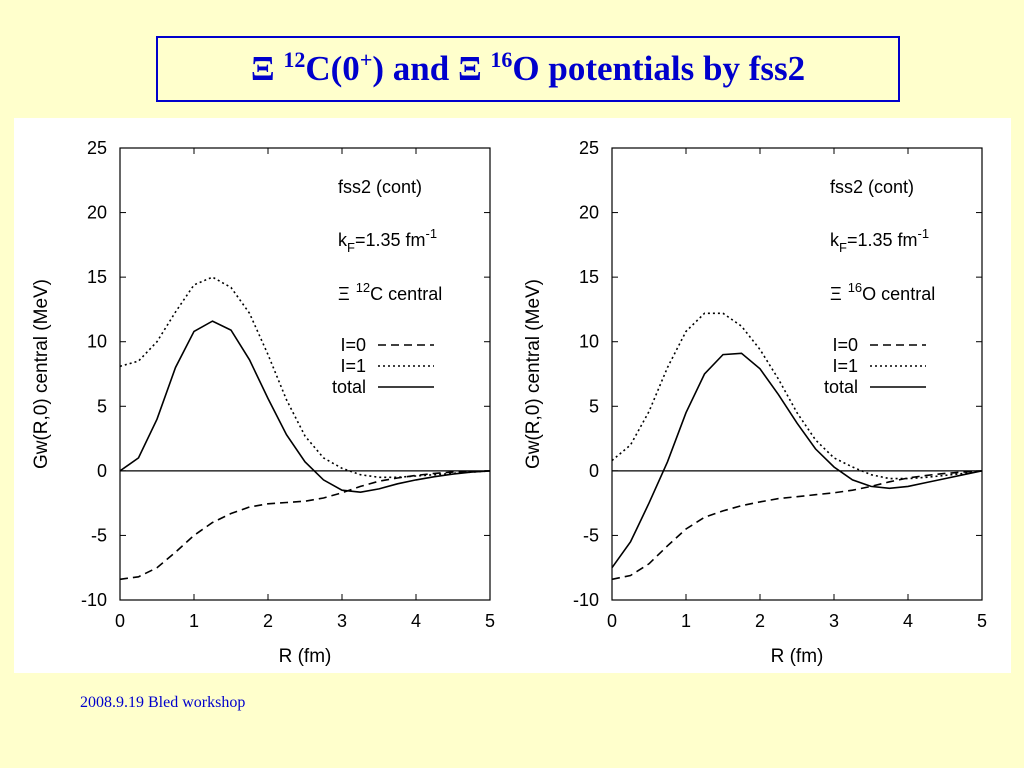 This screenshot has width=1024, height=768. Describe the element at coordinates (363, 287) in the screenshot. I see `system-mass: 12` at that location.